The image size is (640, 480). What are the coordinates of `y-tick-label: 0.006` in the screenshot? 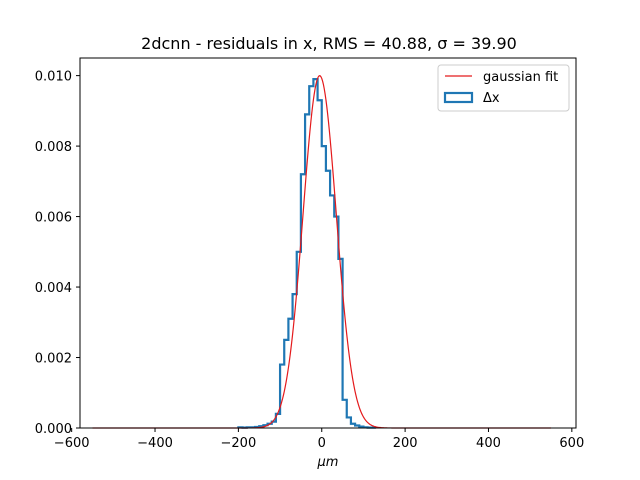 It's located at (53, 218).